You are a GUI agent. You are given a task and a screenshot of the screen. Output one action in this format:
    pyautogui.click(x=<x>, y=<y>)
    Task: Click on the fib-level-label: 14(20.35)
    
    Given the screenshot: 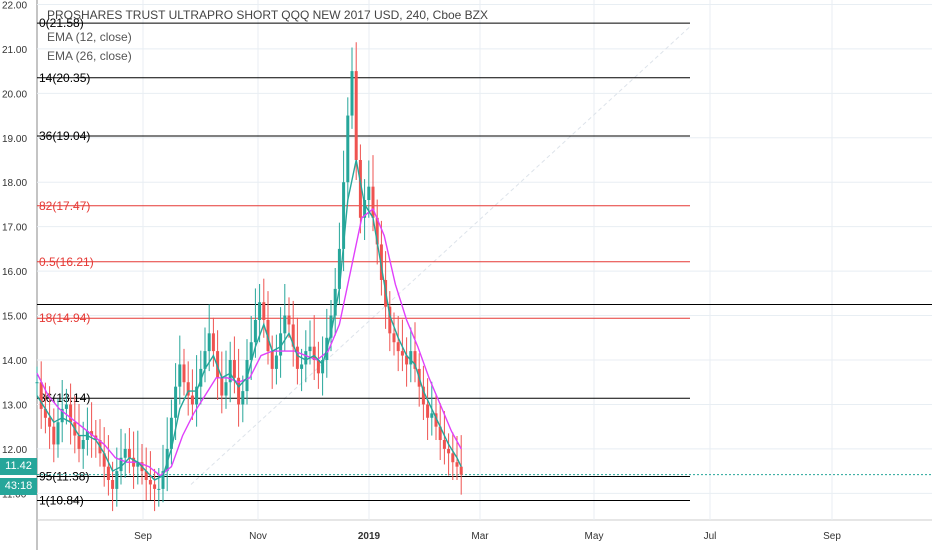 What is the action you would take?
    pyautogui.click(x=64, y=78)
    